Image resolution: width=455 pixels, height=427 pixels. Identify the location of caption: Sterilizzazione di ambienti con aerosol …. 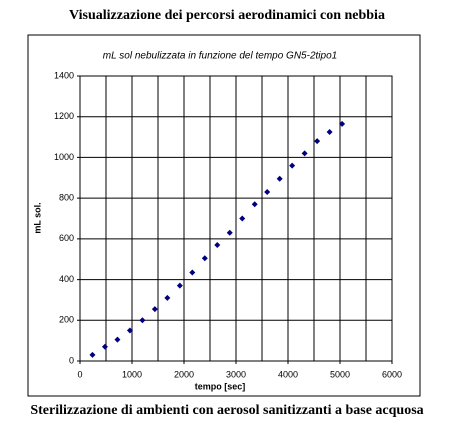
(226, 410).